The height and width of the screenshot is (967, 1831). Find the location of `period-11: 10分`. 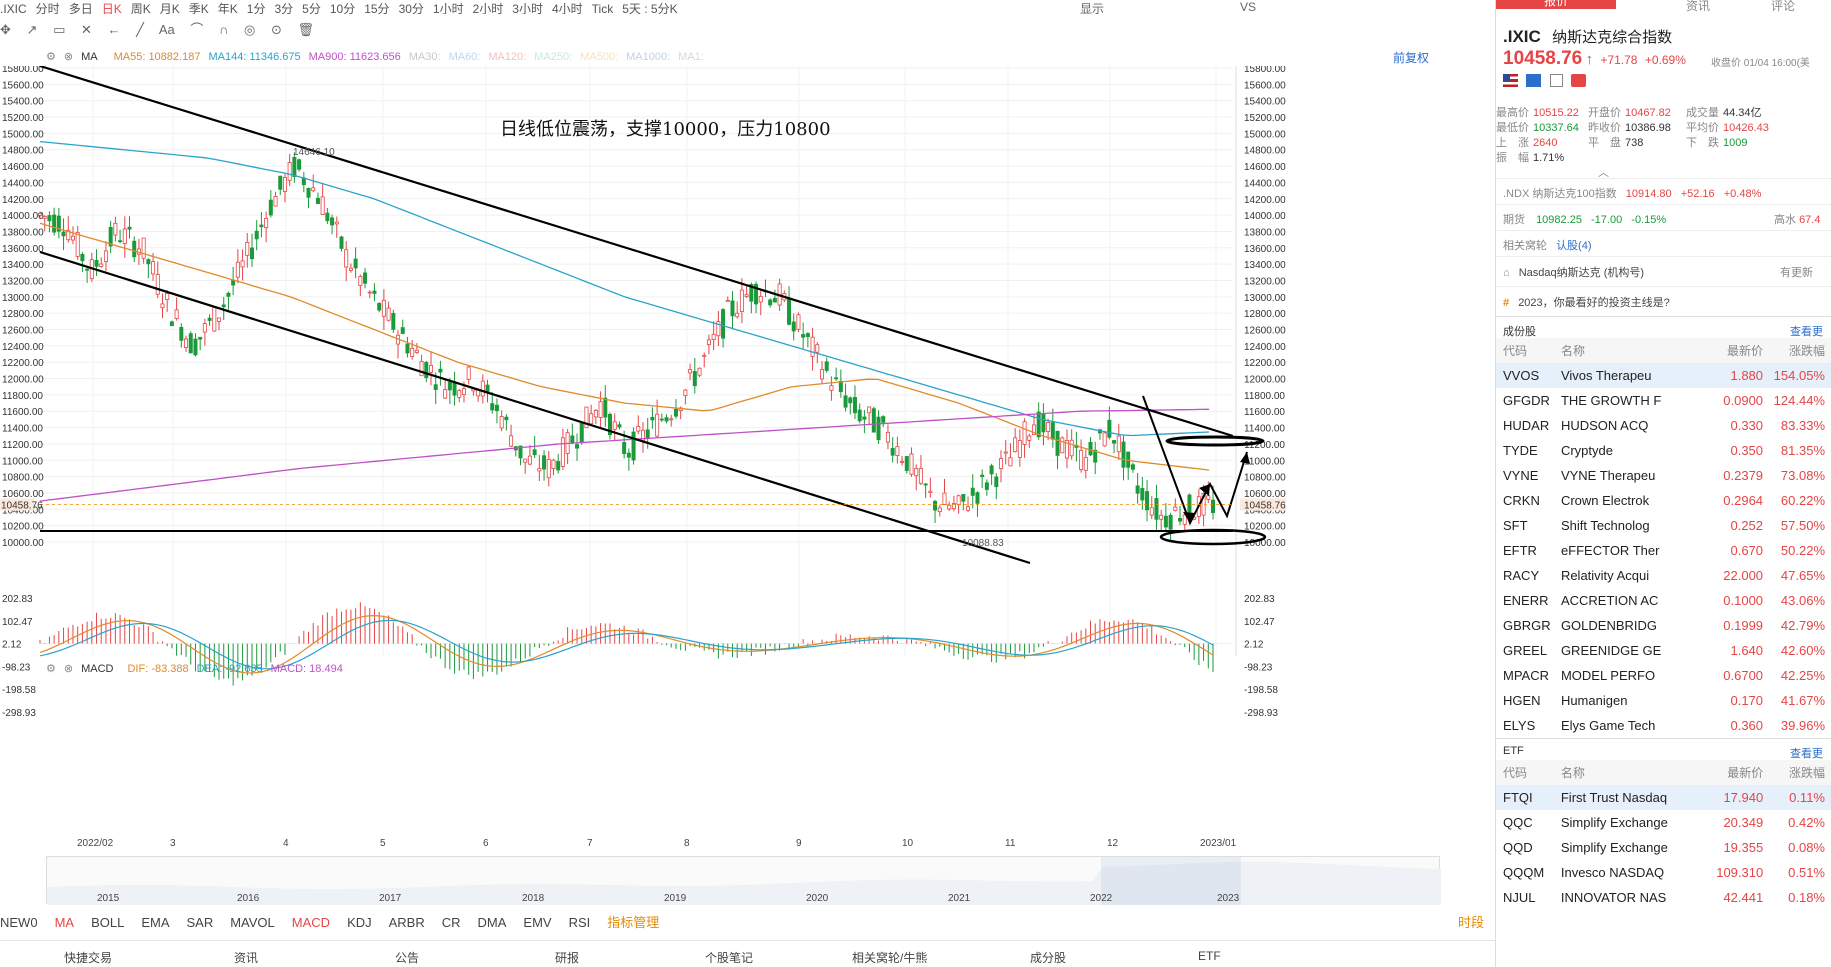

period-11: 10分 is located at coordinates (342, 8).